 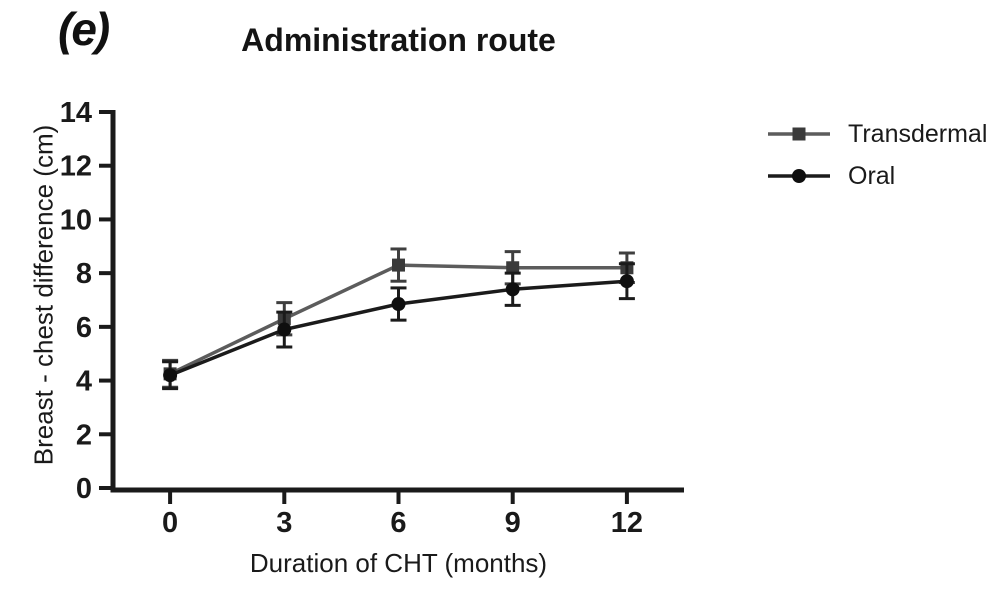 What do you see at coordinates (76, 113) in the screenshot?
I see `y-tick-label: 14` at bounding box center [76, 113].